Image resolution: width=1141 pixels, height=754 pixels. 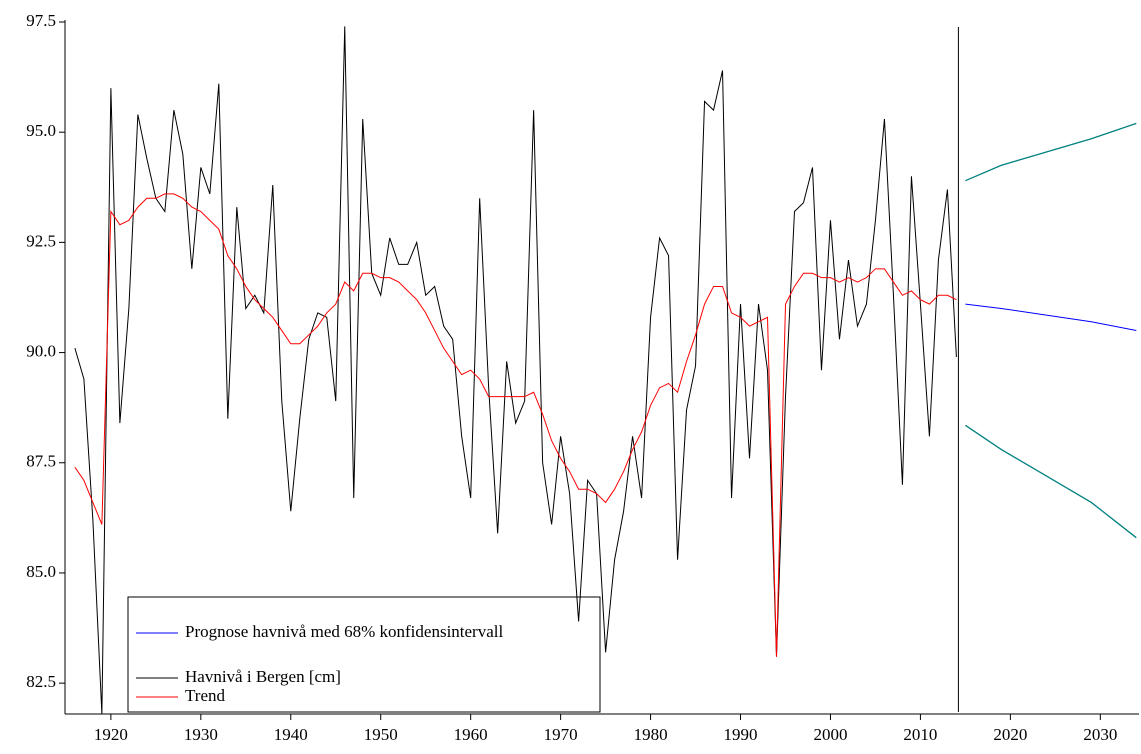 I want to click on y-tick-label: 95.0, so click(x=41, y=130).